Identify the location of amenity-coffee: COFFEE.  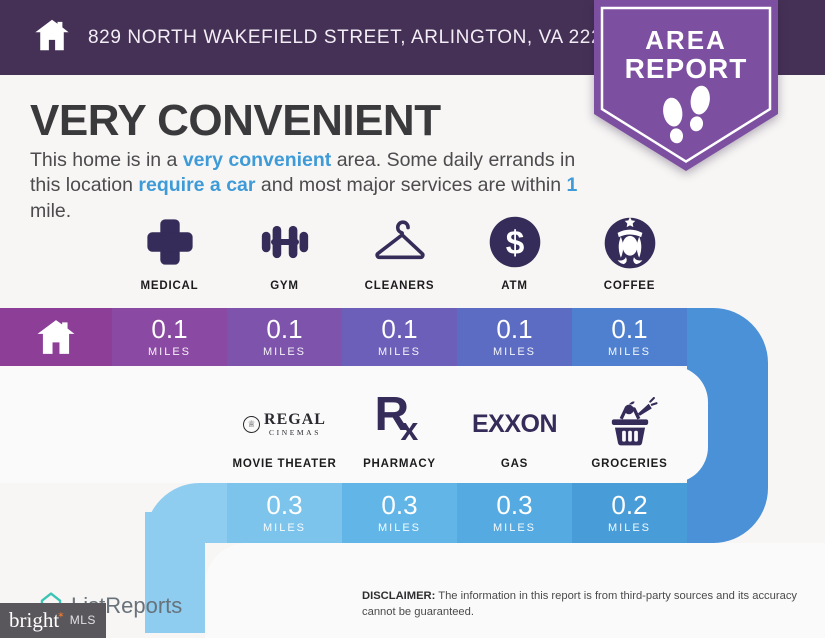
(629, 250).